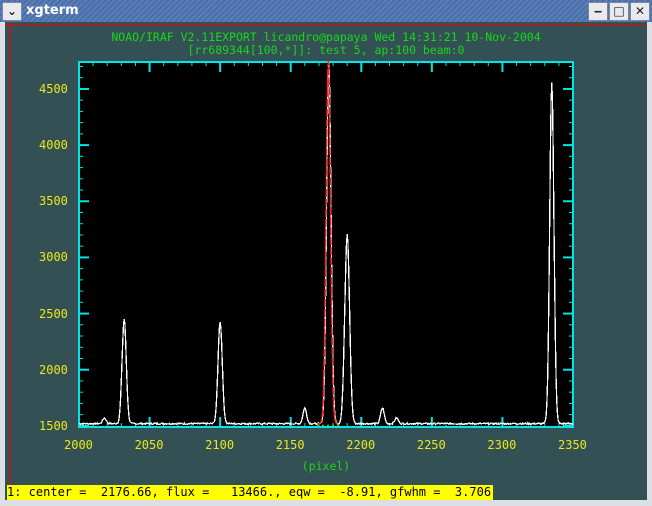 This screenshot has height=506, width=652. I want to click on chevron-down-icon: ⌄, so click(12, 11).